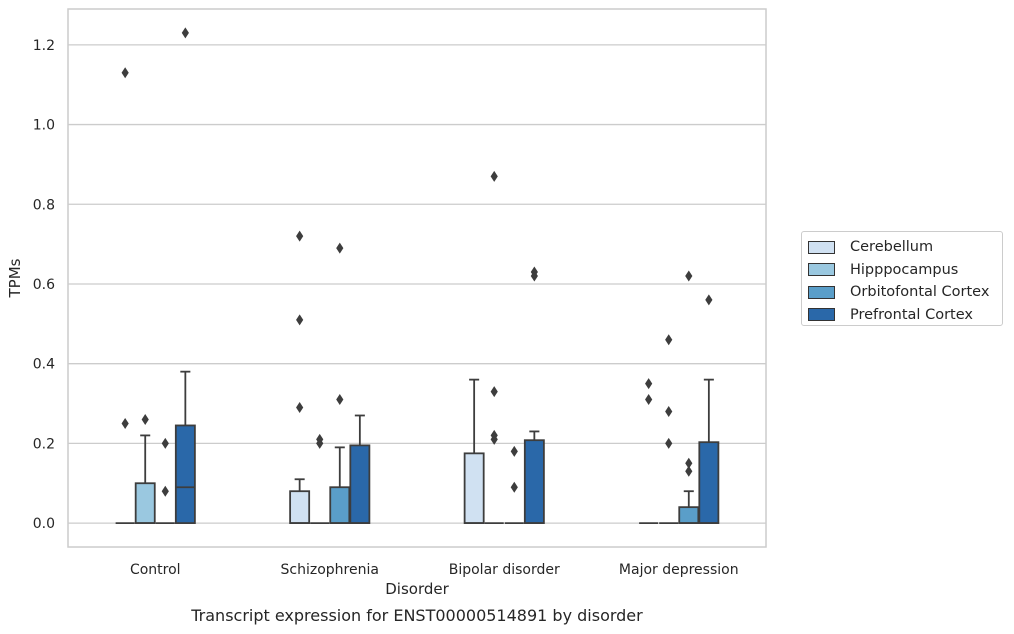  What do you see at coordinates (44, 444) in the screenshot?
I see `y-tick-label: 0.2` at bounding box center [44, 444].